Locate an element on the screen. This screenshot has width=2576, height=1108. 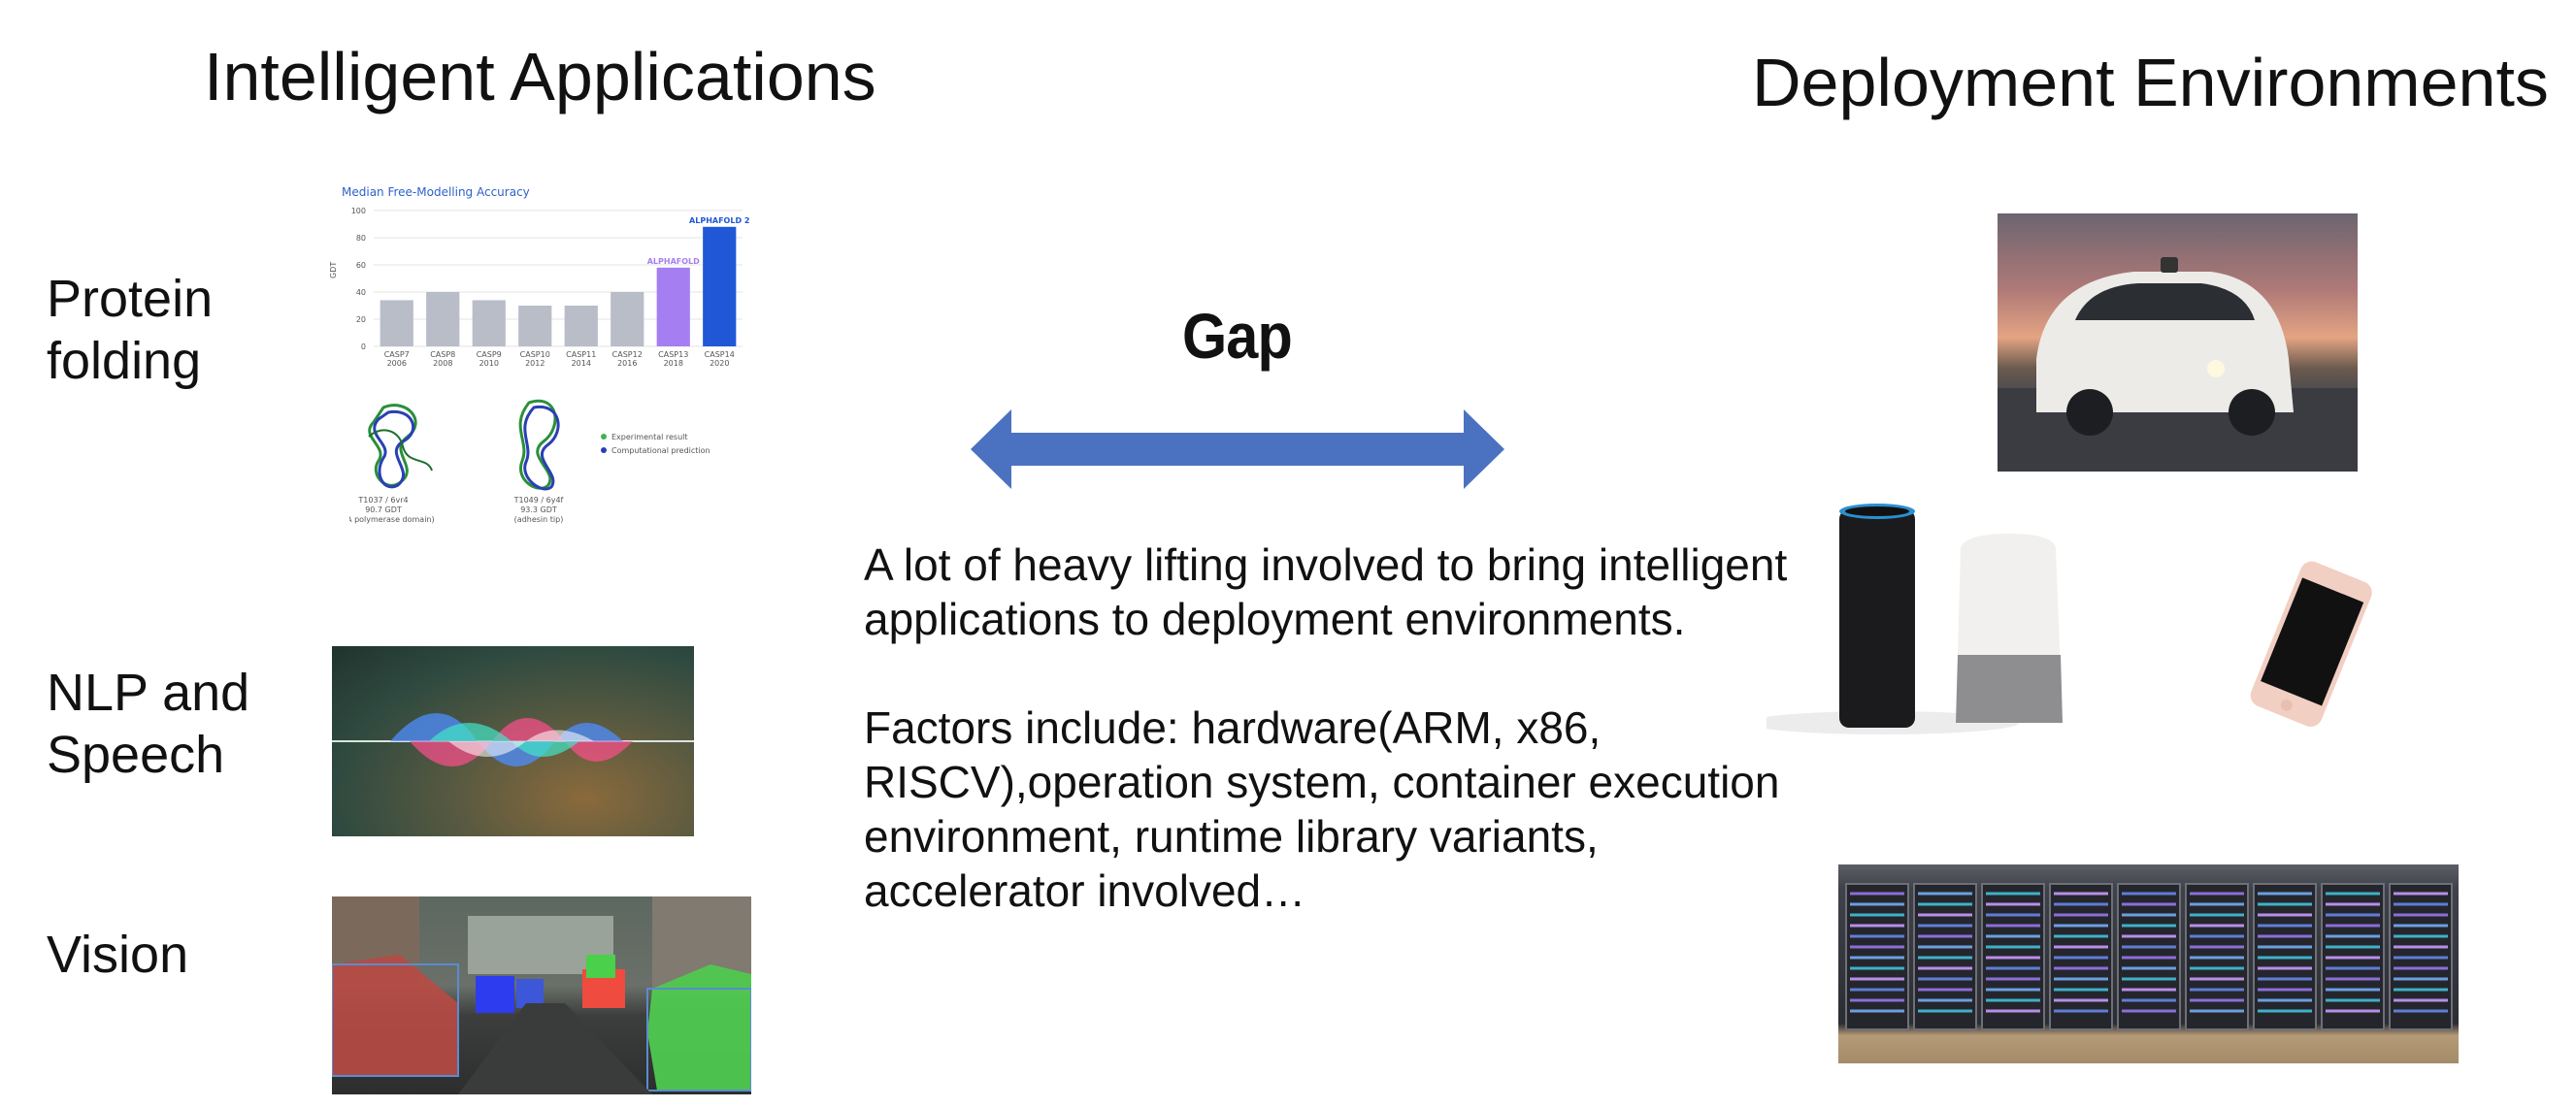
x-tick-label: CASP10 is located at coordinates (535, 354).